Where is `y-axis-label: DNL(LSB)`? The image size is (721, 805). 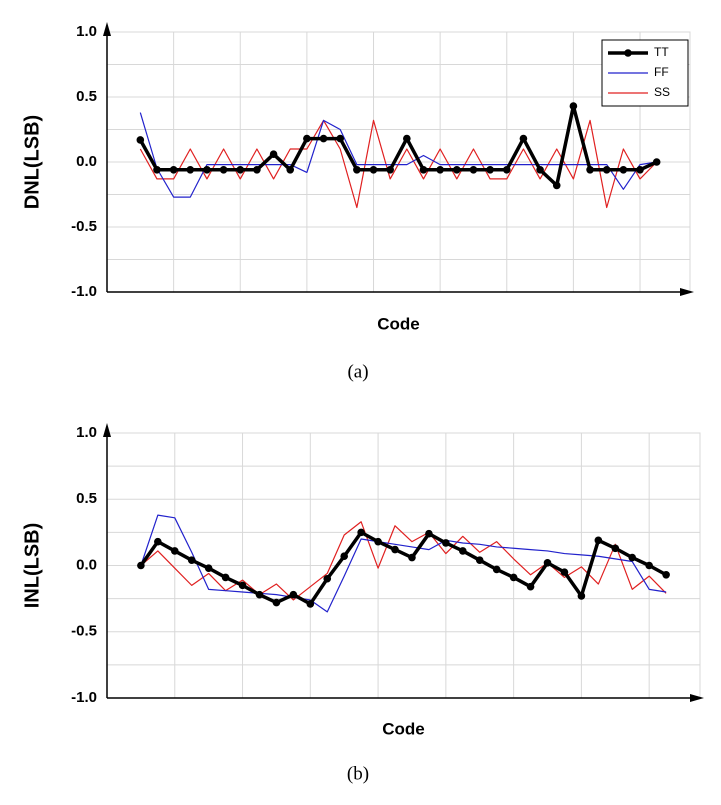
y-axis-label: DNL(LSB) is located at coordinates (32, 162).